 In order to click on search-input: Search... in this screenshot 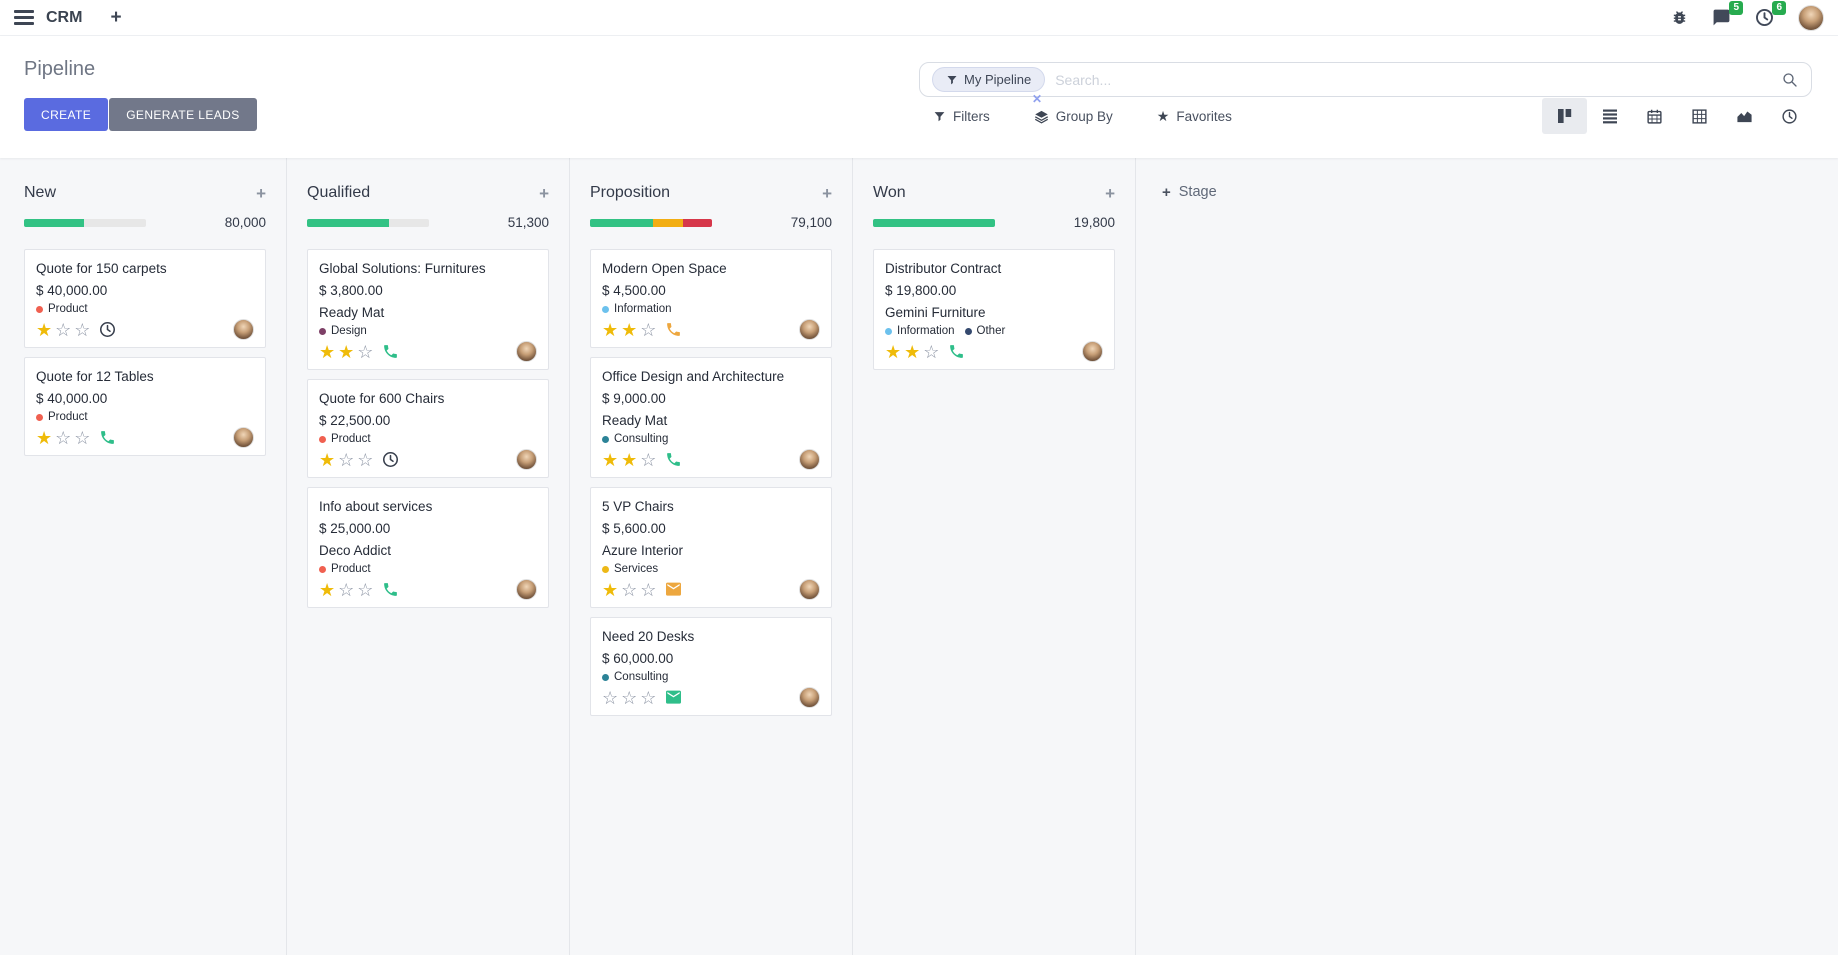, I will do `click(1083, 79)`.